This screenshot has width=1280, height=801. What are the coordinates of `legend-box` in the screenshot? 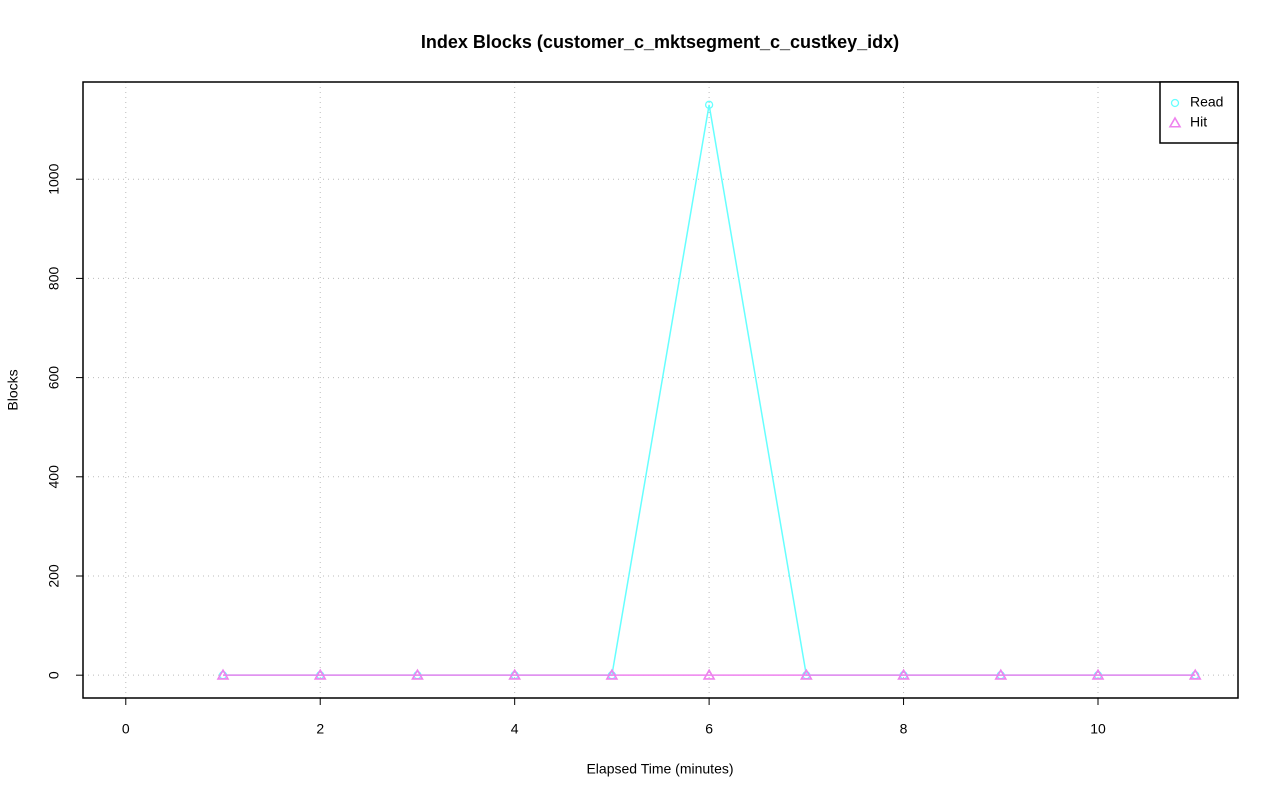 It's located at (1199, 112).